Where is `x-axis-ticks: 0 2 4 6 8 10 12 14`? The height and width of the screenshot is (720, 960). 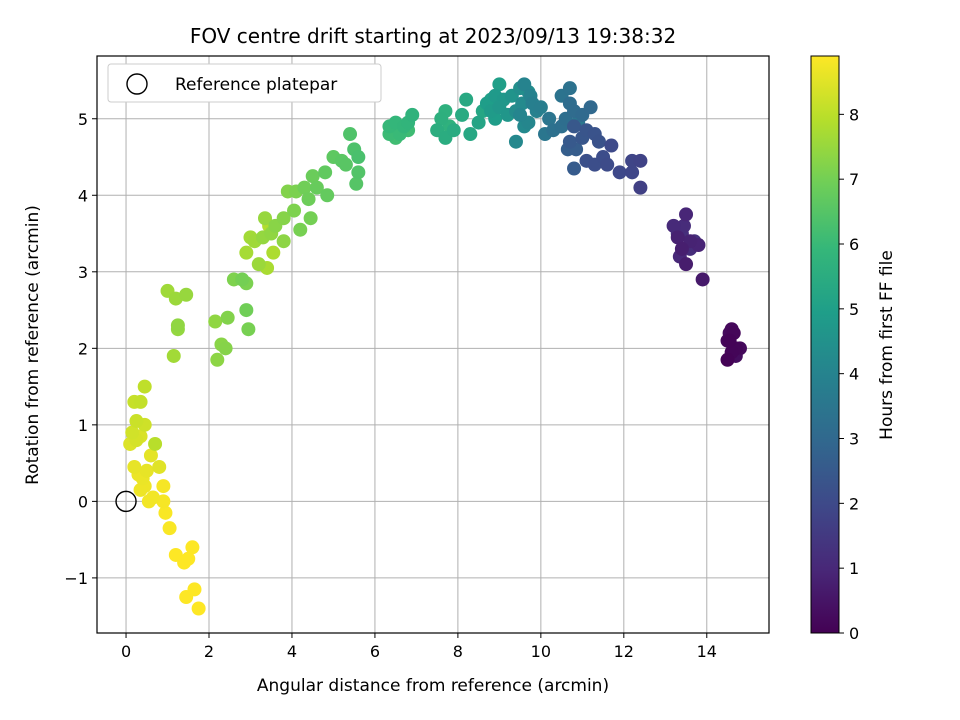 x-axis-ticks: 0 2 4 6 8 10 12 14 is located at coordinates (419, 647).